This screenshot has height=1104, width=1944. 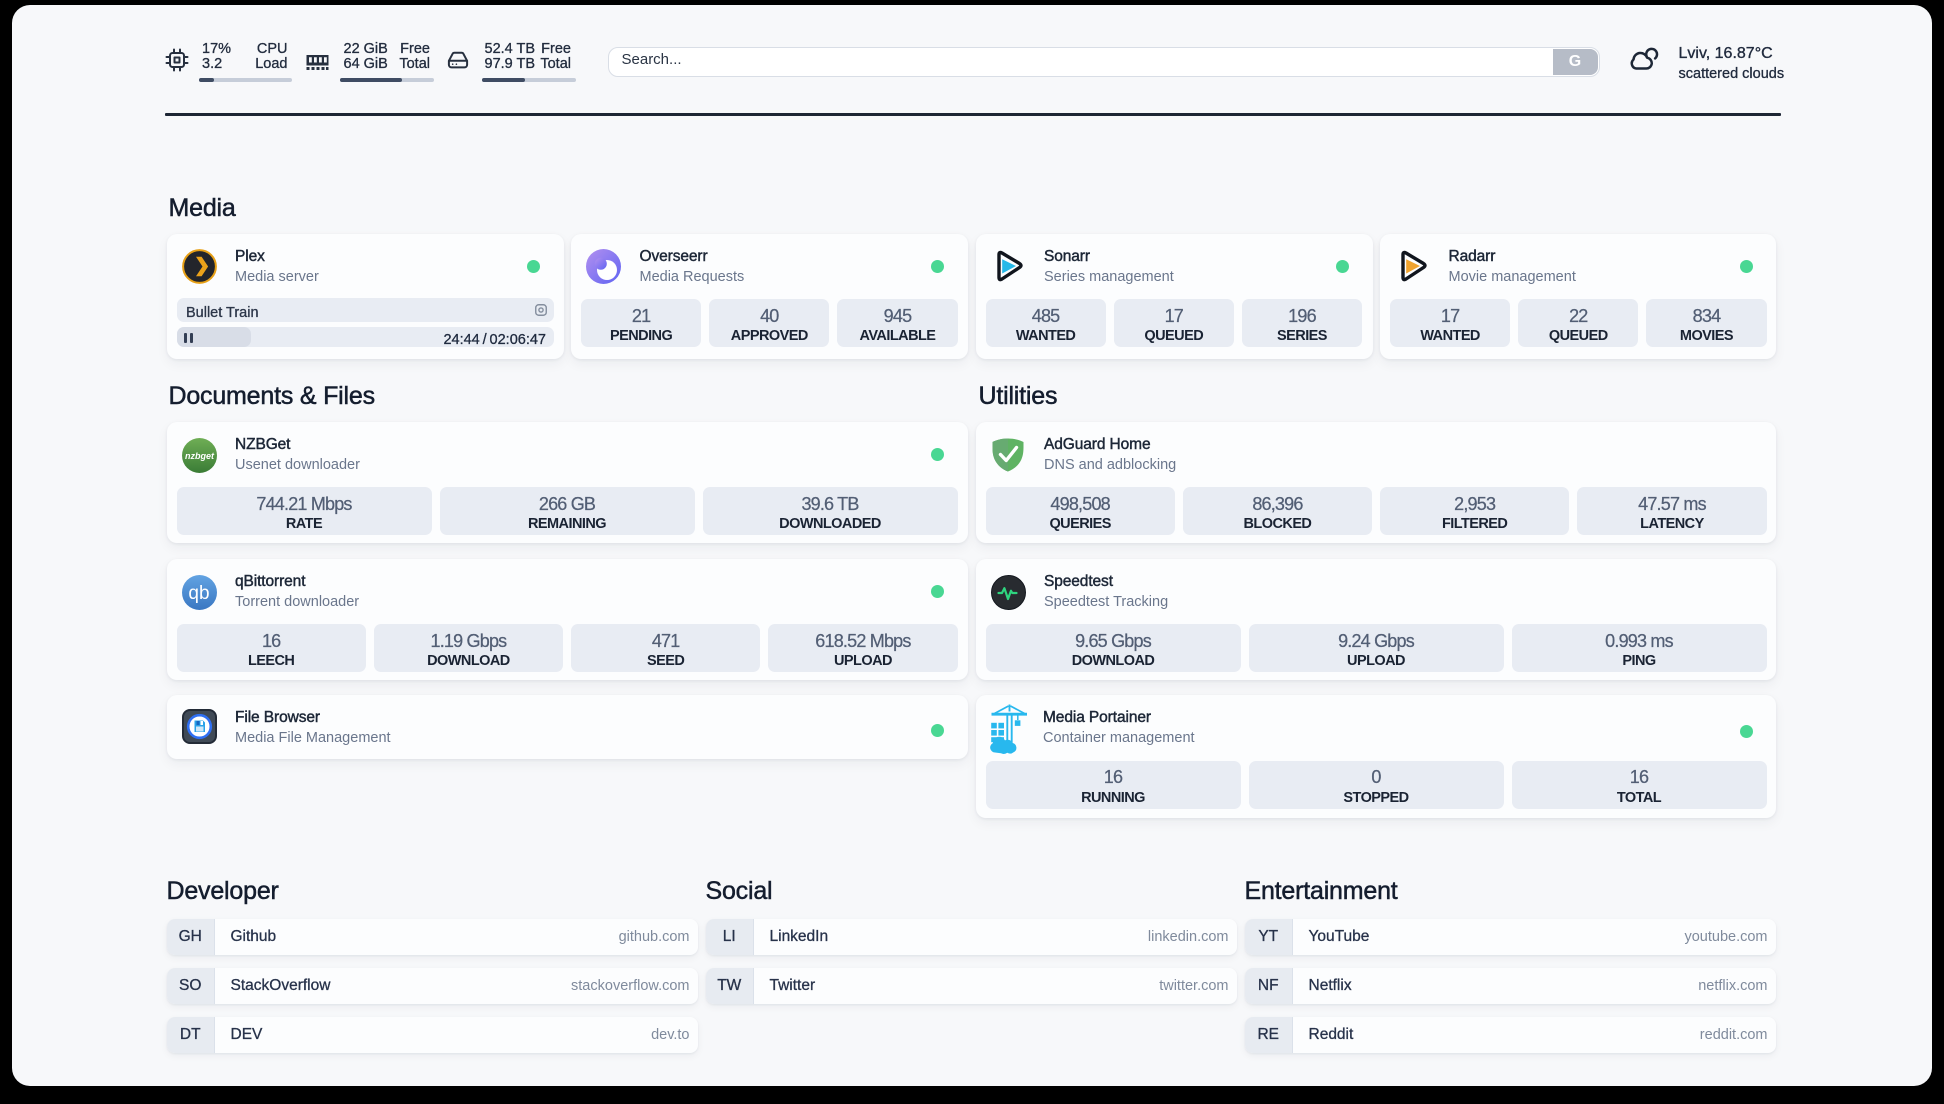 What do you see at coordinates (200, 456) in the screenshot?
I see `svg-text: nzbget` at bounding box center [200, 456].